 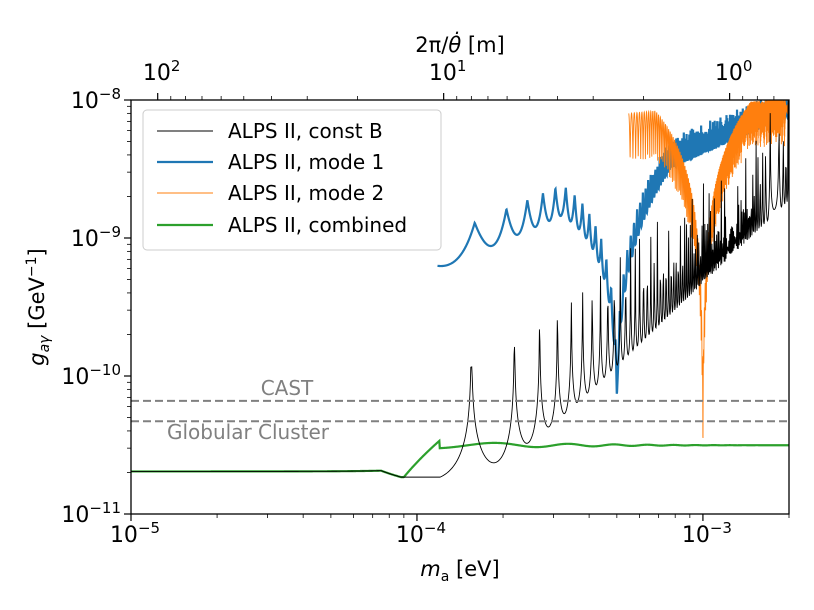 I want to click on y-tick-label: 10⁻¹¹, so click(x=91, y=513).